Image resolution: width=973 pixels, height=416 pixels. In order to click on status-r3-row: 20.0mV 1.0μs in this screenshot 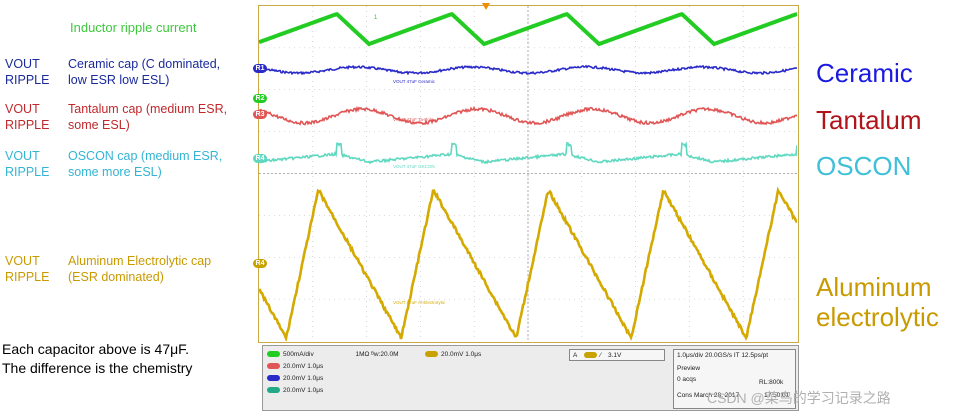, I will do `click(295, 390)`.